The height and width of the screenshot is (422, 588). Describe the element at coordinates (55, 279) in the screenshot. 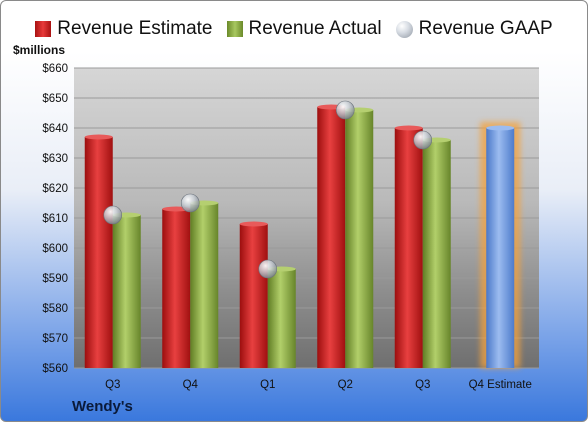

I see `y-tick-label: $590` at that location.